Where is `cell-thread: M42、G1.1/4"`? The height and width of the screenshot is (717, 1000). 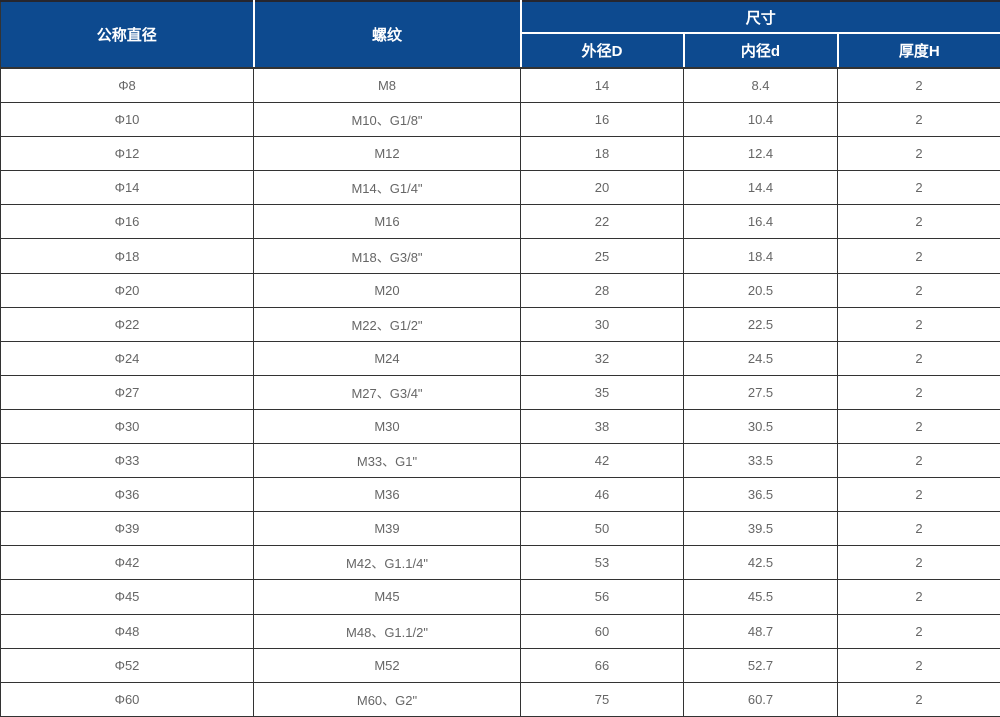
cell-thread: M42、G1.1/4" is located at coordinates (387, 563).